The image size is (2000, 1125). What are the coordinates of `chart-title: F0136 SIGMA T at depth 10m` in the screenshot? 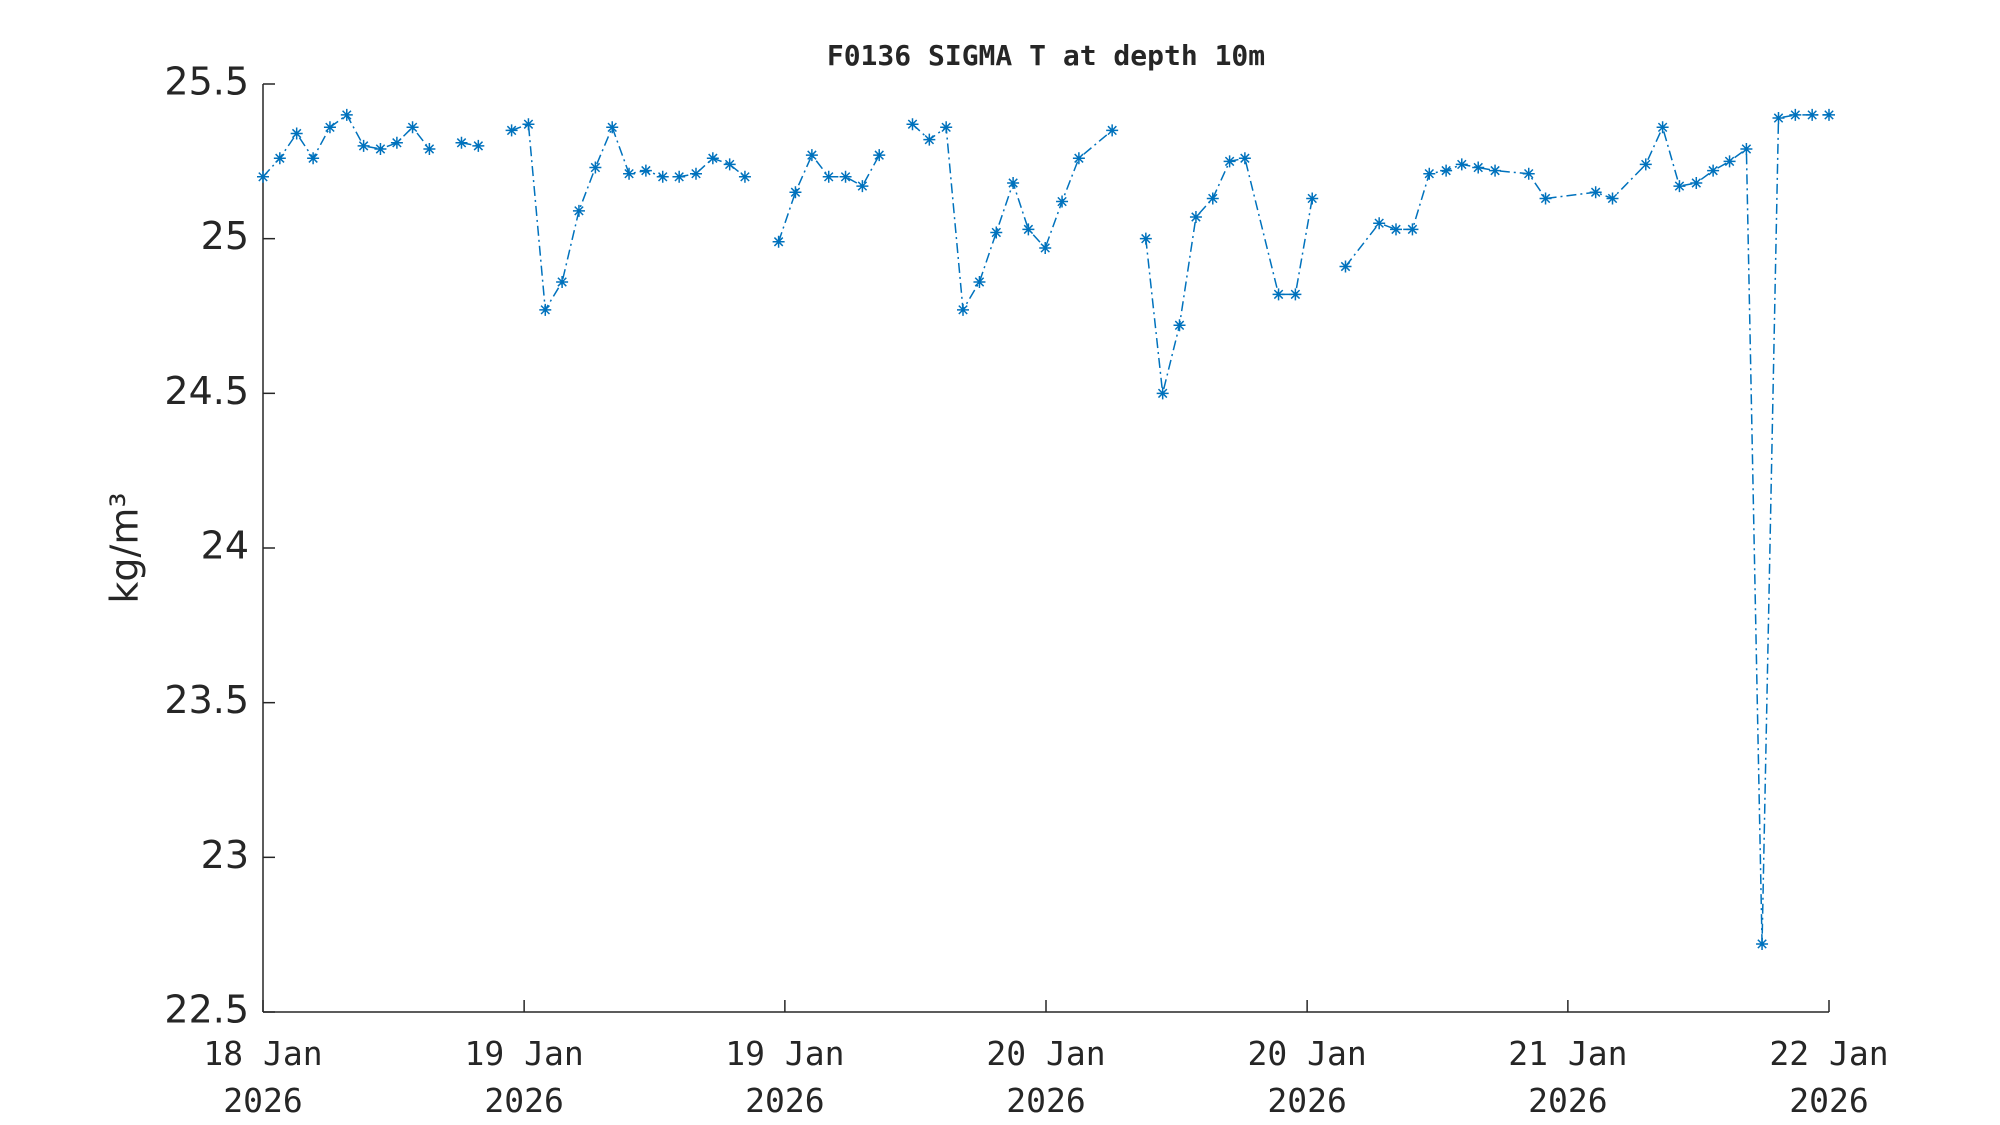 It's located at (1046, 55).